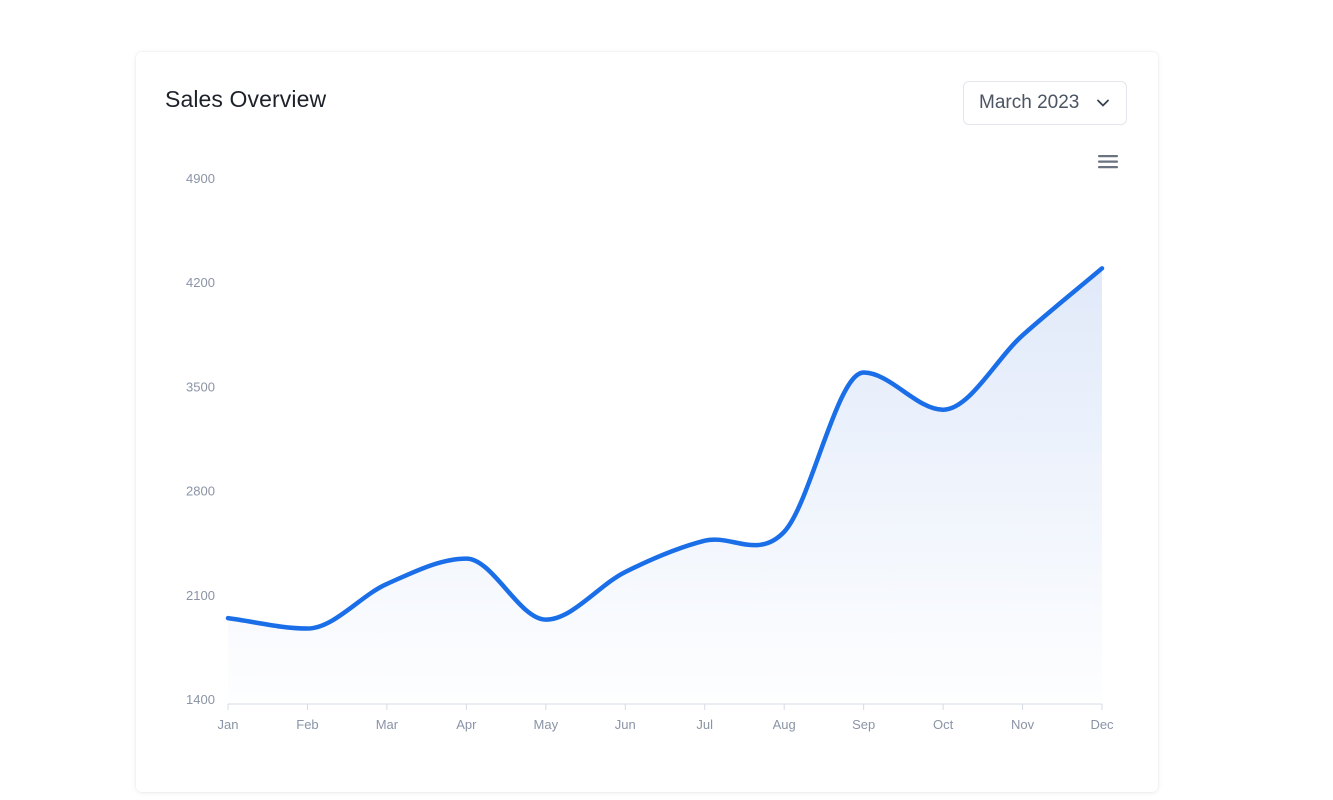 The height and width of the screenshot is (800, 1333). Describe the element at coordinates (200, 386) in the screenshot. I see `y-tick-label: 3500` at that location.